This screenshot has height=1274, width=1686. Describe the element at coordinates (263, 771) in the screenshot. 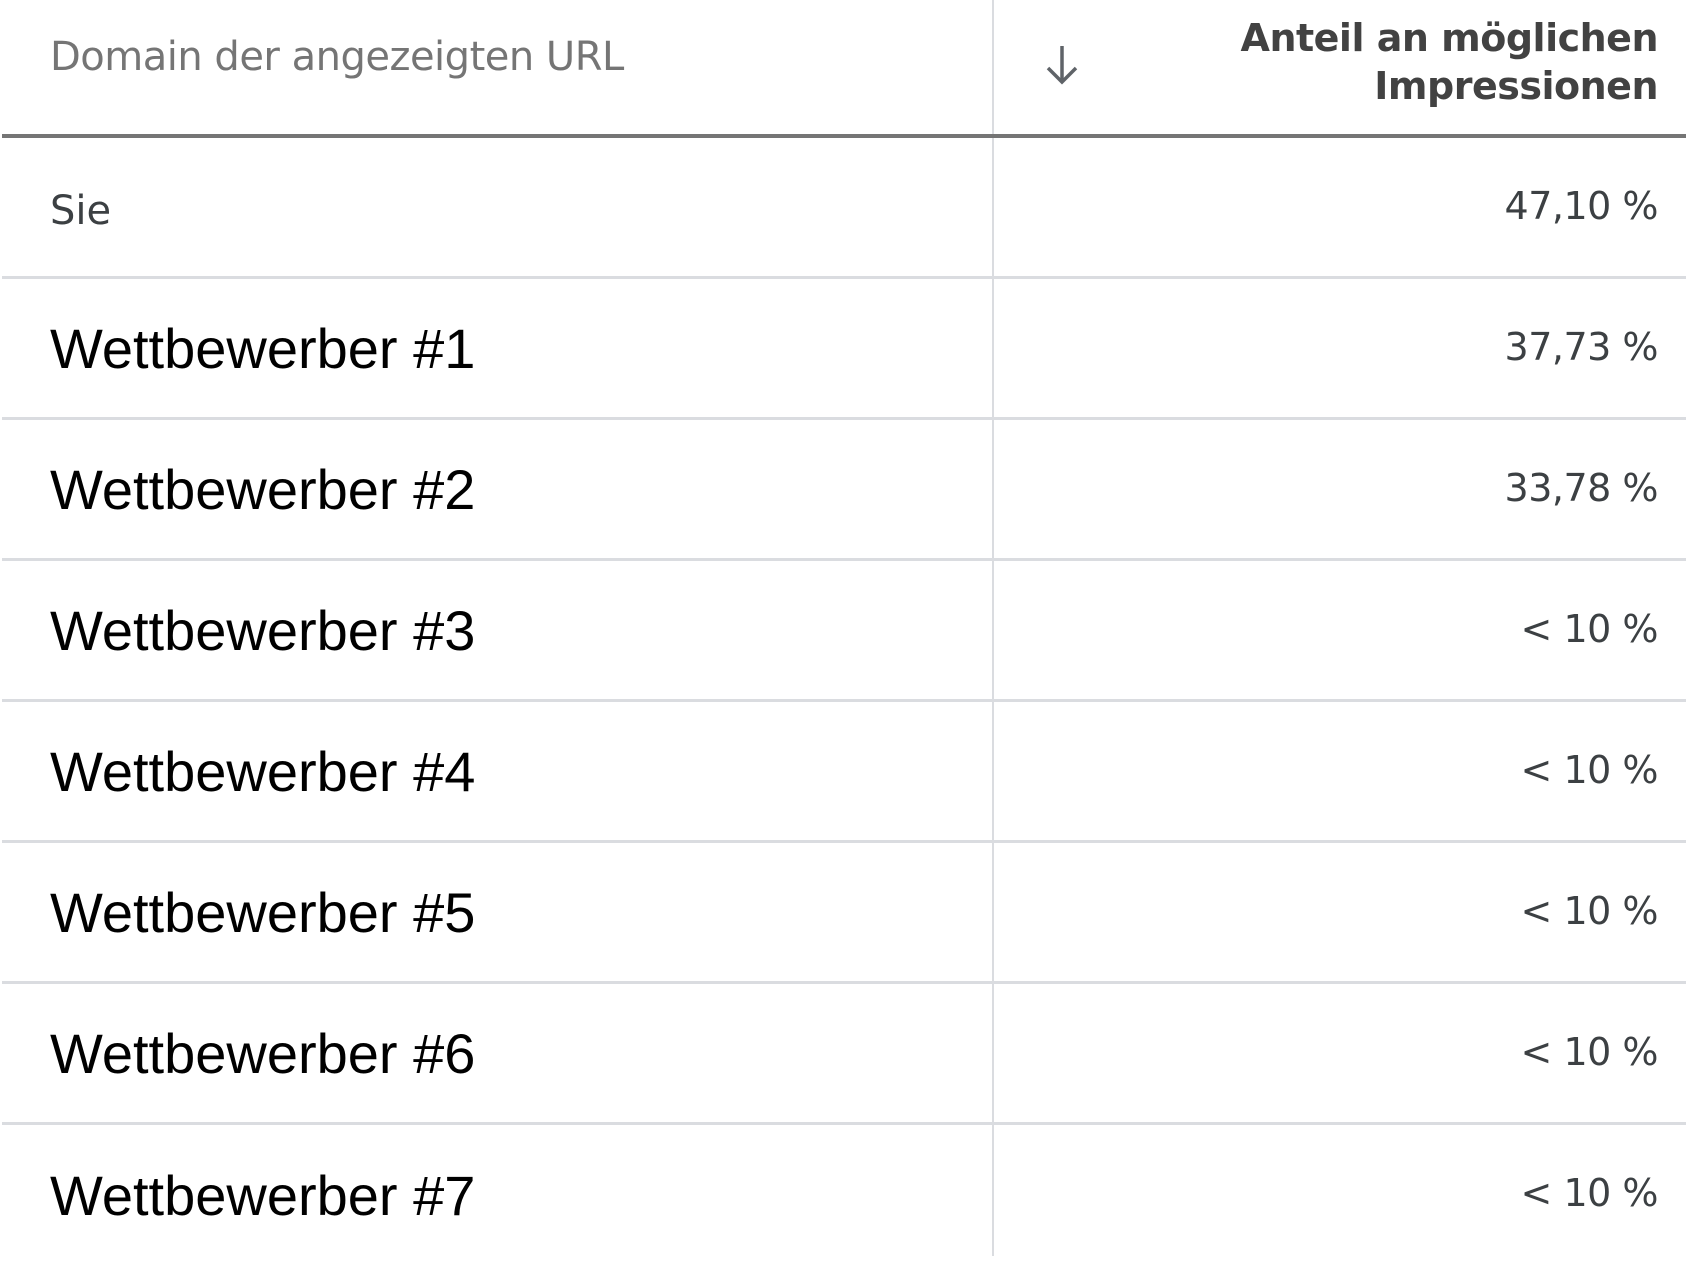

I see `row-domain: Wettbewerber #4` at that location.